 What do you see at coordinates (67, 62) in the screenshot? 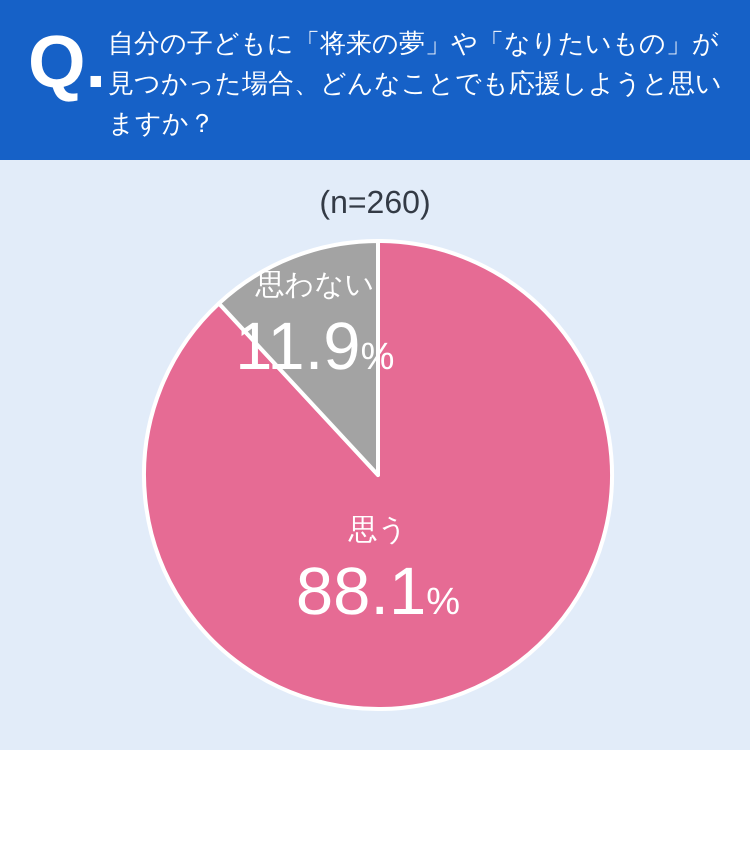
I see `annotation: Q.` at bounding box center [67, 62].